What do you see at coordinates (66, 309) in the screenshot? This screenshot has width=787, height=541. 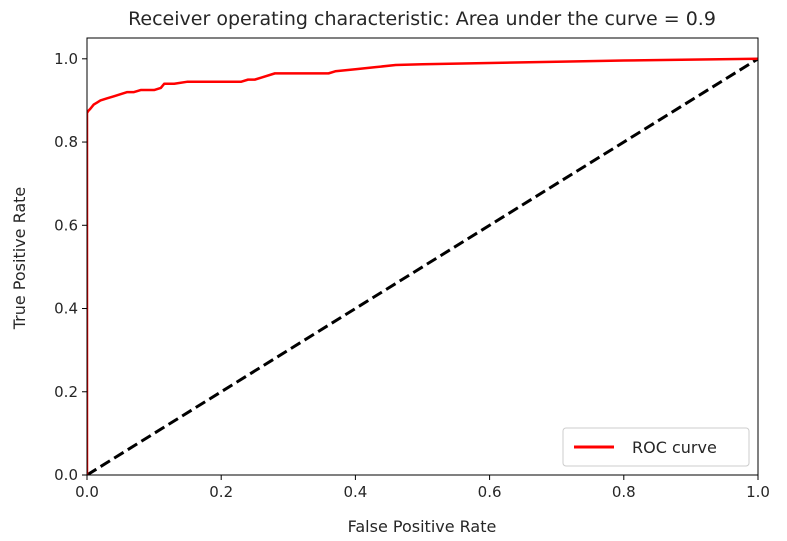 I see `y-tick-label: 0.4` at bounding box center [66, 309].